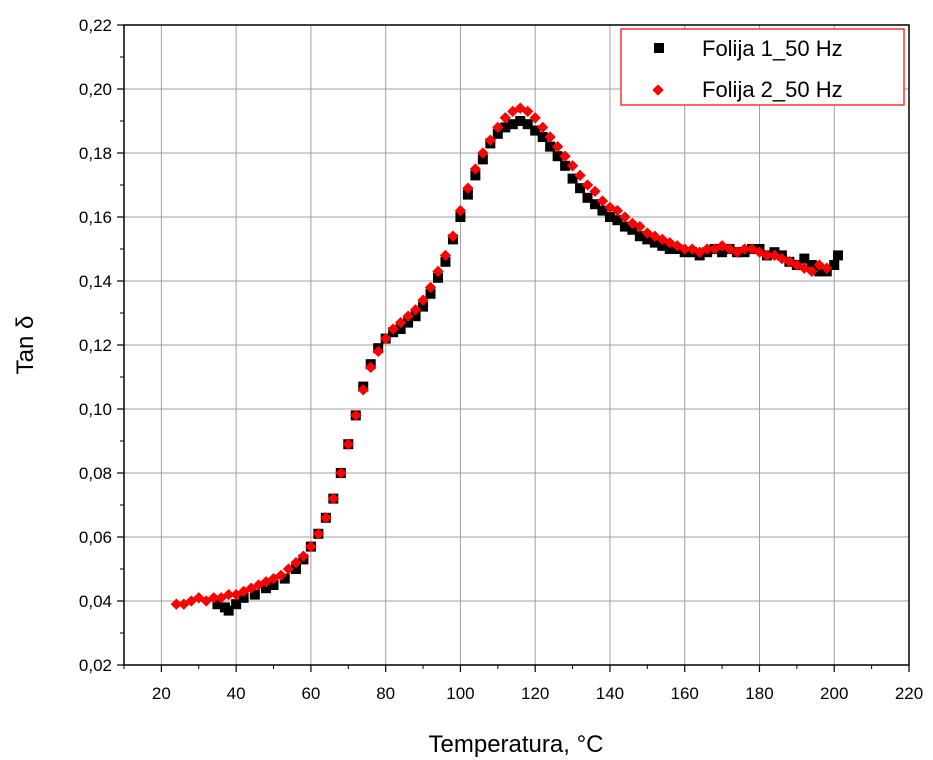 The image size is (933, 760). I want to click on x-axis-title: Temperatura, °C, so click(516, 744).